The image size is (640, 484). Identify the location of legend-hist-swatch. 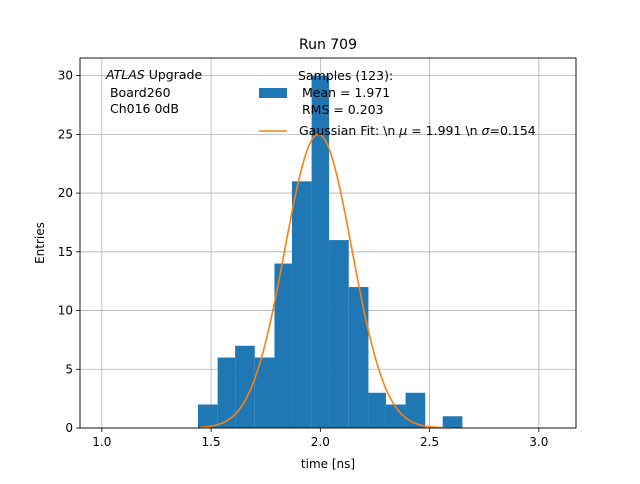
(273, 93).